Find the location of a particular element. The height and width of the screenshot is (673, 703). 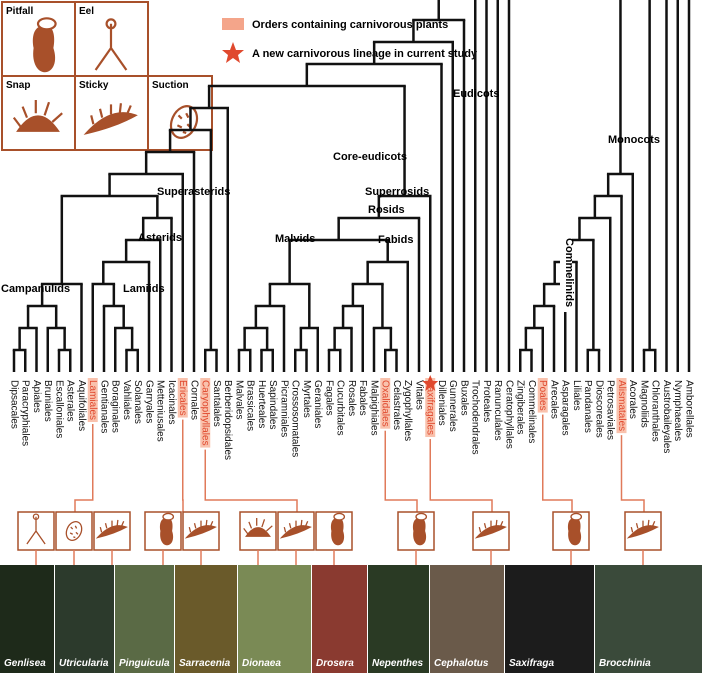

order-label: Caryophyllales is located at coordinates (205, 413).